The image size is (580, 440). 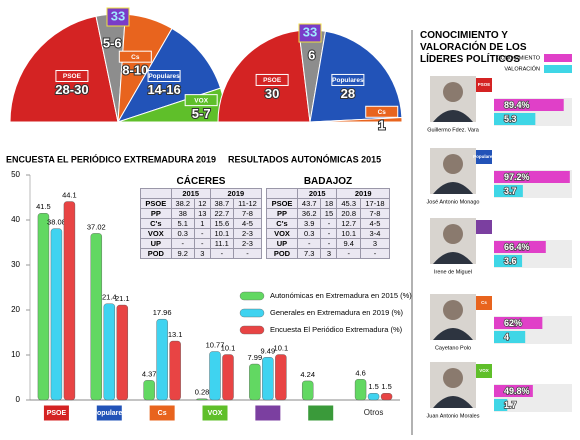 What do you see at coordinates (513, 323) in the screenshot?
I see `bar-value-label: 62%` at bounding box center [513, 323].